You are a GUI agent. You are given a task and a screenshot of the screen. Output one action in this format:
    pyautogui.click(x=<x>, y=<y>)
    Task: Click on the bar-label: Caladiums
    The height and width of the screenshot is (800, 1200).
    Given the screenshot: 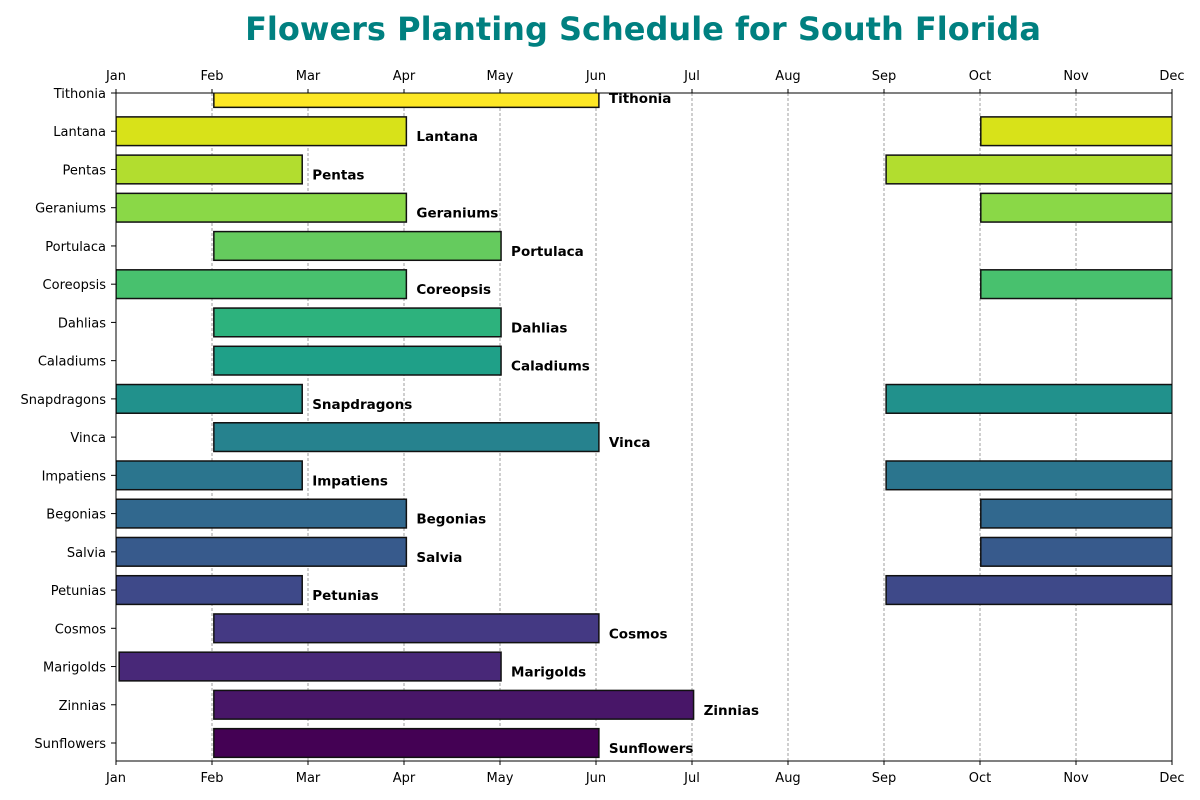 What is the action you would take?
    pyautogui.click(x=550, y=367)
    